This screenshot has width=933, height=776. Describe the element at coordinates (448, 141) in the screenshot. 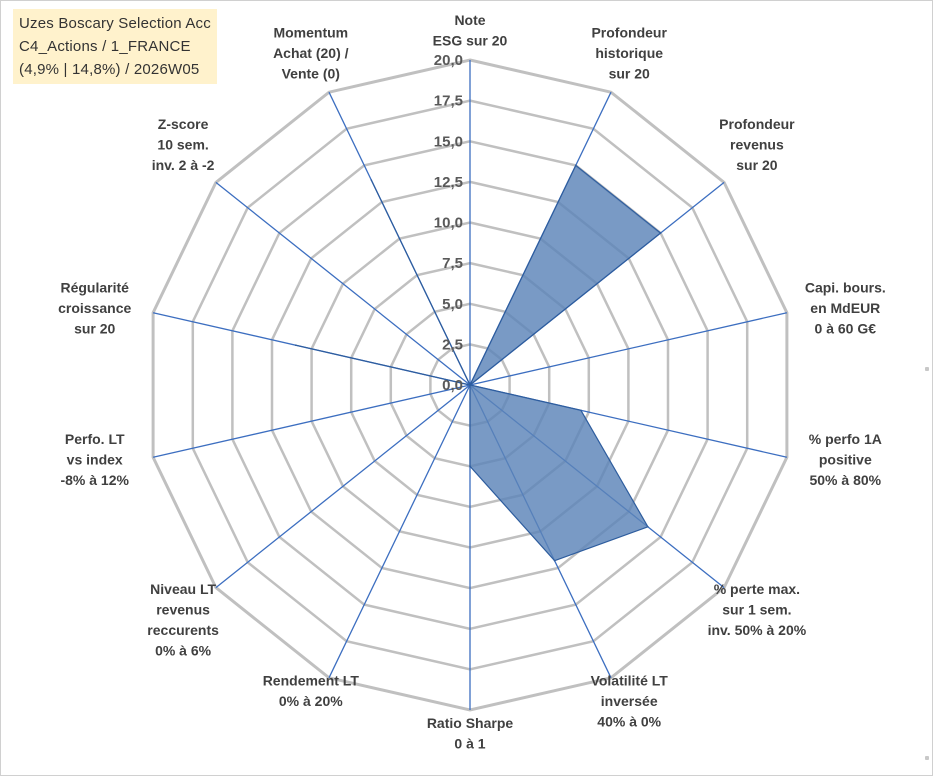

I see `tick-label-6: 15,0` at that location.